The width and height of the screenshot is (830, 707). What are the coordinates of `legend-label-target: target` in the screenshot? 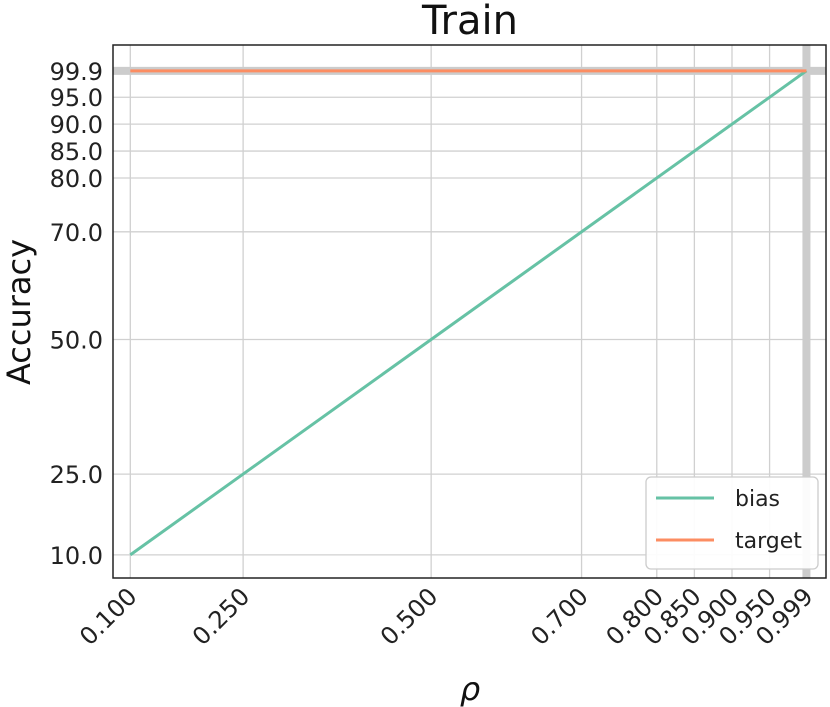 It's located at (768, 541).